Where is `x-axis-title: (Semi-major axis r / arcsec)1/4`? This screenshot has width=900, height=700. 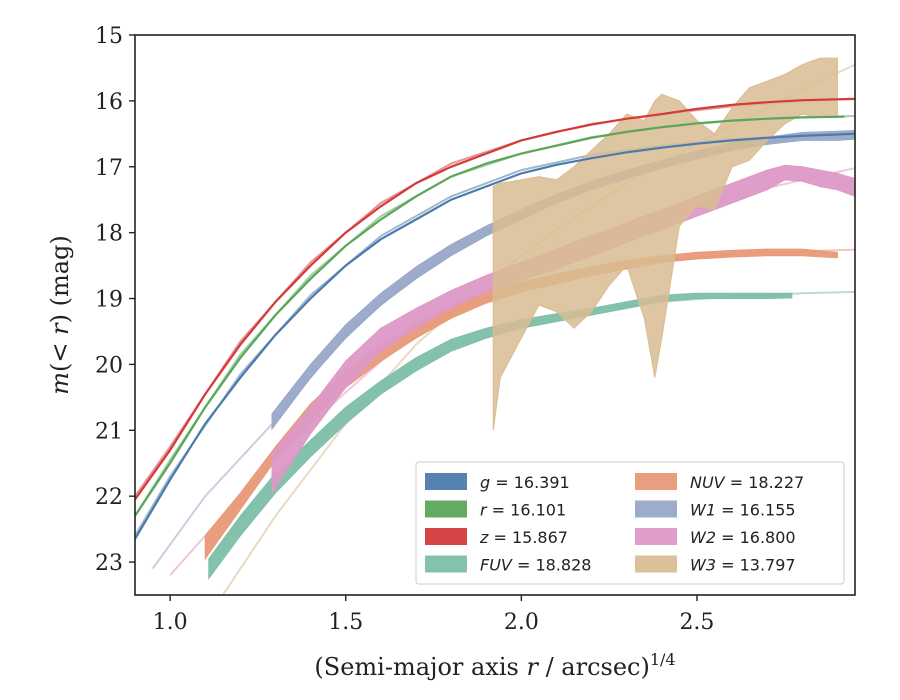 x-axis-title: (Semi-major axis r / arcsec)1/4 is located at coordinates (494, 665).